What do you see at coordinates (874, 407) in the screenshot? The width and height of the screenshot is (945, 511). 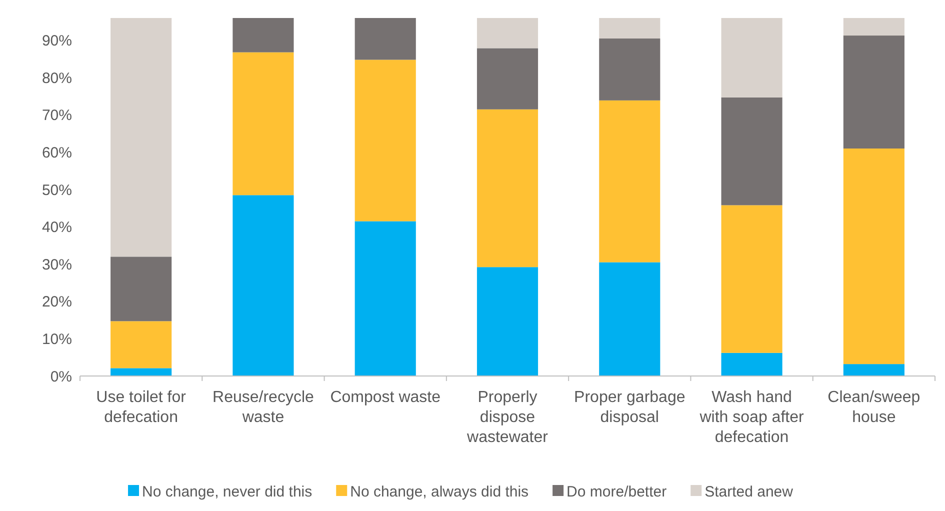 I see `x-tick-label: Clean/sweep house` at bounding box center [874, 407].